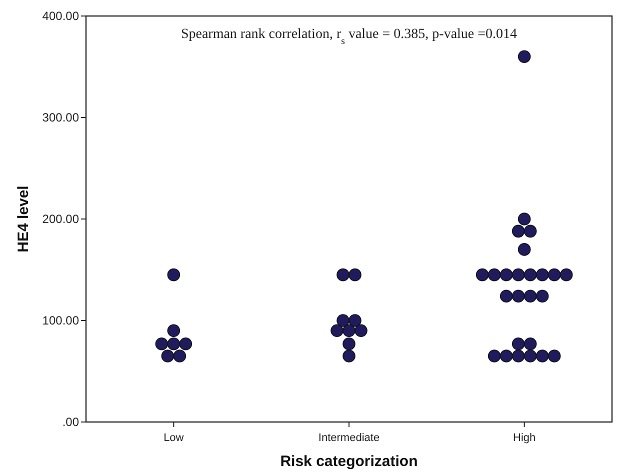  Describe the element at coordinates (61, 117) in the screenshot. I see `y-tick-label: 300.00` at that location.